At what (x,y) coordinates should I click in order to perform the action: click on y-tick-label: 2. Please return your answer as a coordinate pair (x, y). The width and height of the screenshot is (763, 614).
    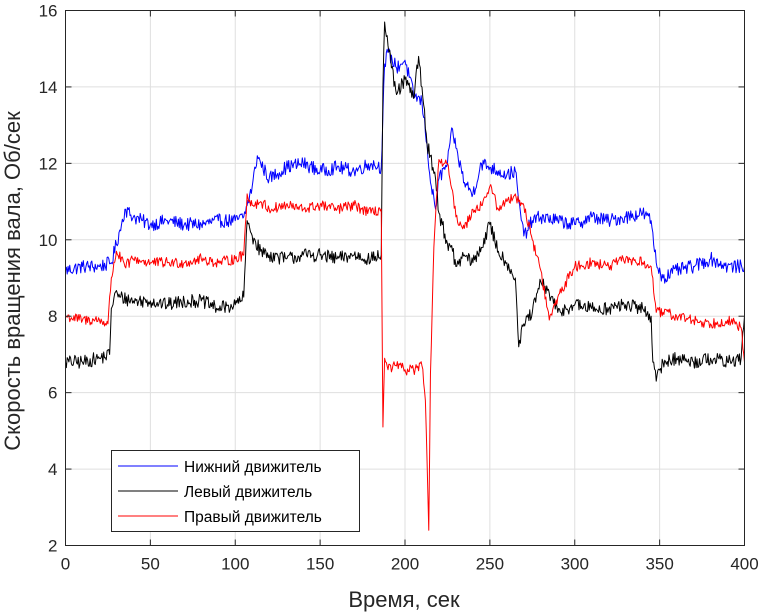
    Looking at the image, I should click on (52, 546).